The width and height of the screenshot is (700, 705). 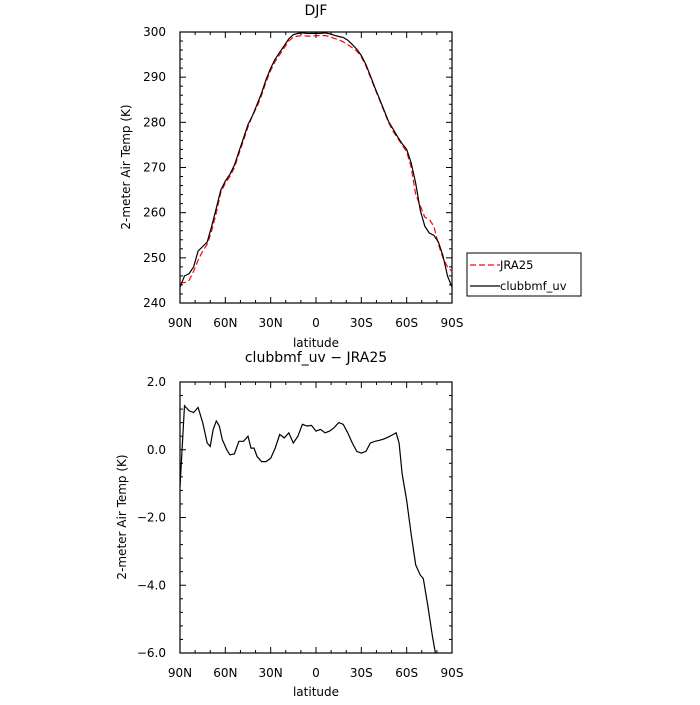 What do you see at coordinates (271, 673) in the screenshot?
I see `bottom-x-tick-label: 30N` at bounding box center [271, 673].